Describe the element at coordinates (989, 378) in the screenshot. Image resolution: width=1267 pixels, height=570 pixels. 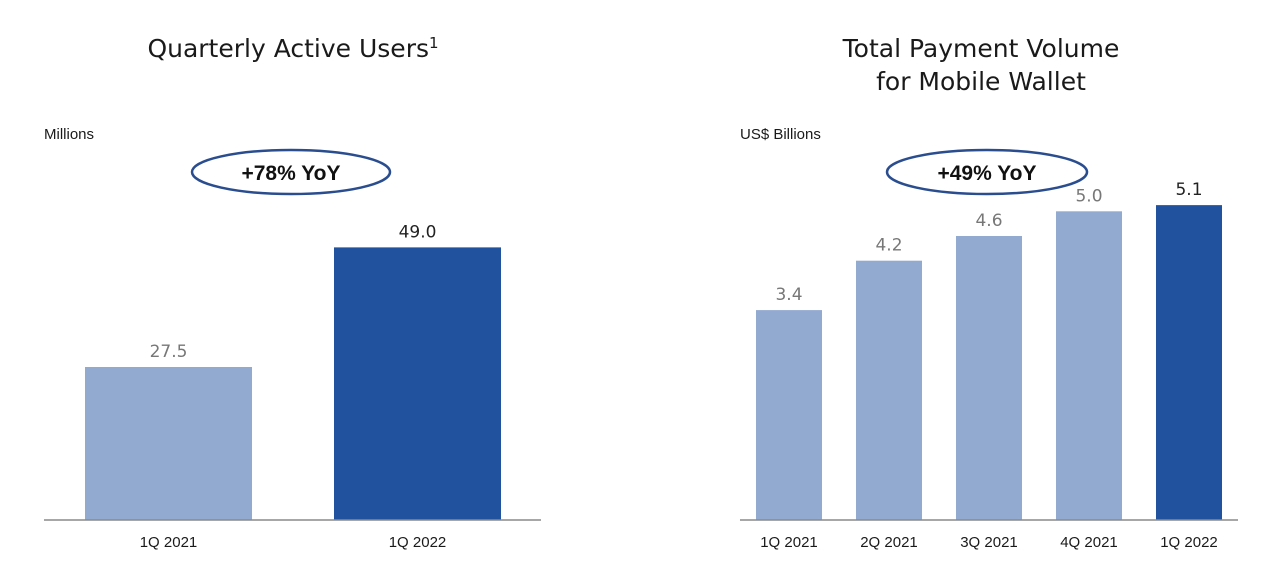
I see `bar-3q-2021` at that location.